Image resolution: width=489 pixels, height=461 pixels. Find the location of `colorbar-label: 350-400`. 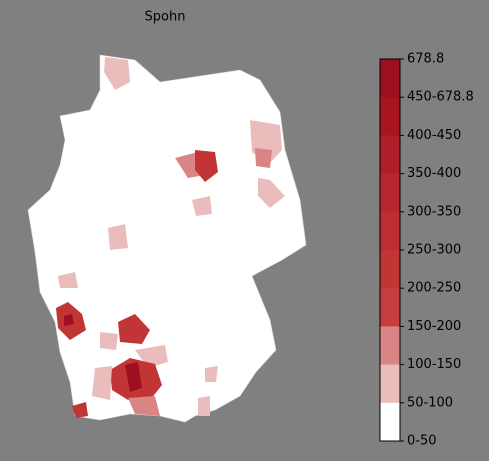

colorbar-label: 350-400 is located at coordinates (434, 173).